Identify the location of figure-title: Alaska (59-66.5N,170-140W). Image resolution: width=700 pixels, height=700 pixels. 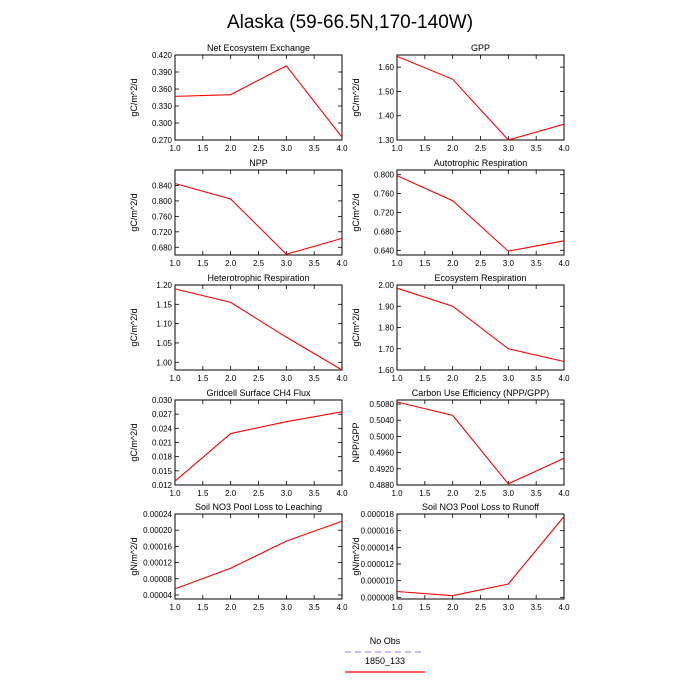
(350, 22).